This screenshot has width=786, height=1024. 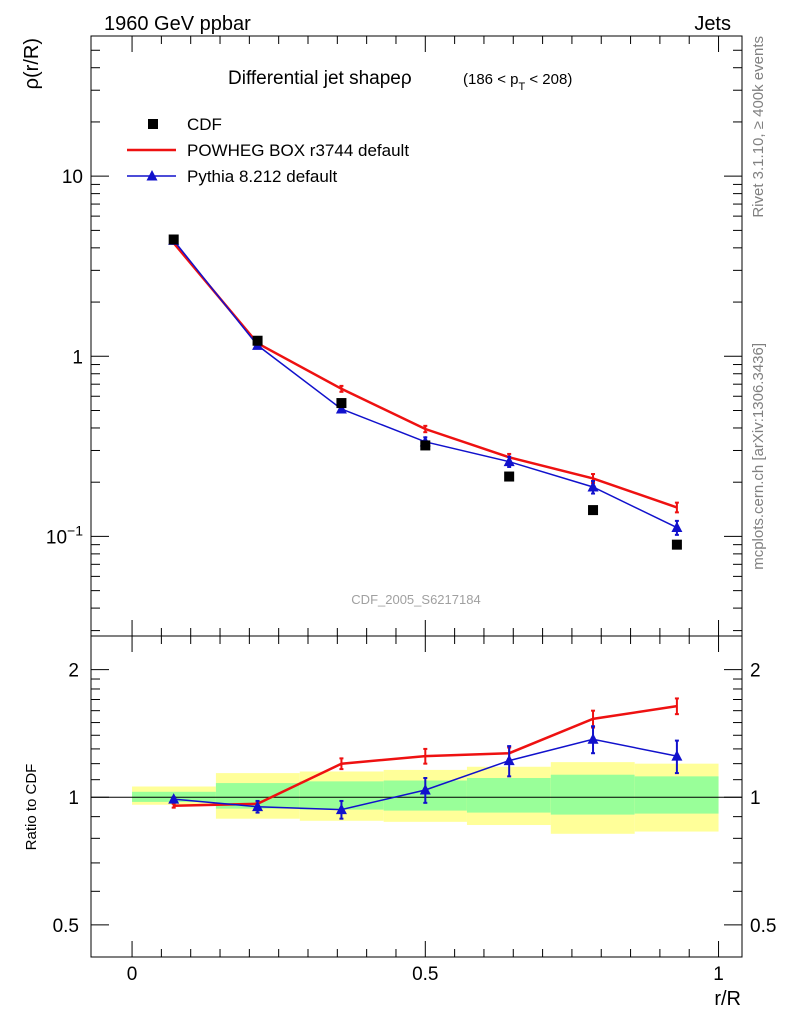 I want to click on legend-marker-pythia, so click(x=152, y=175).